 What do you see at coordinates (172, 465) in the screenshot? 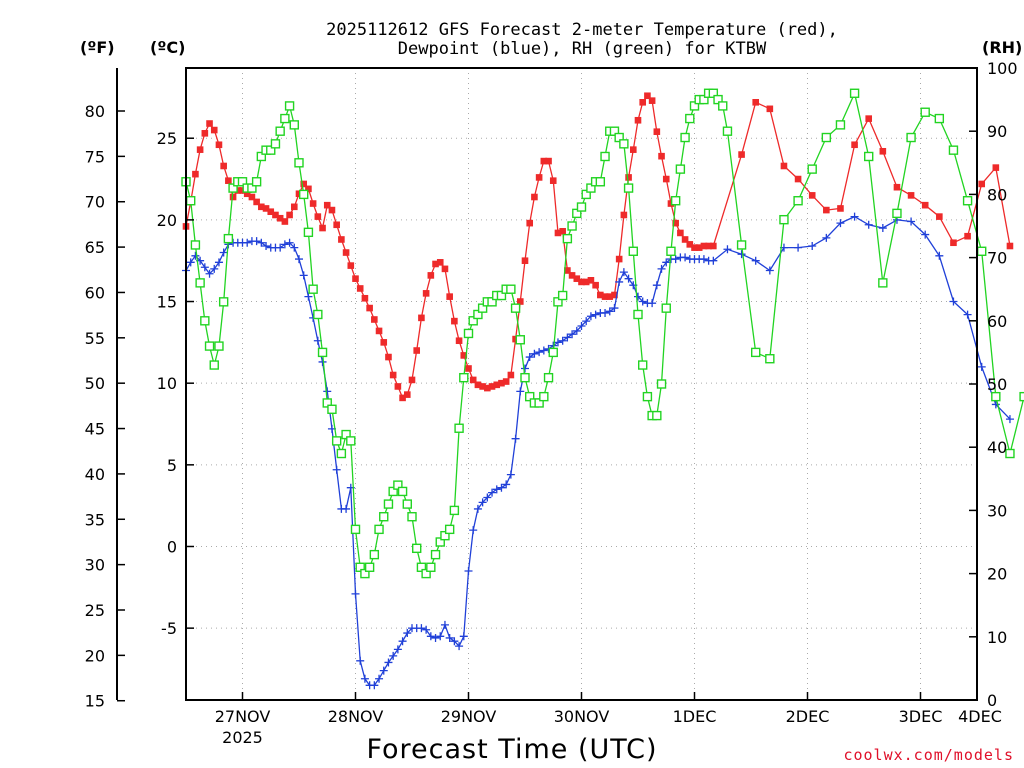
I see `celsius-tick-label: 5` at bounding box center [172, 465].